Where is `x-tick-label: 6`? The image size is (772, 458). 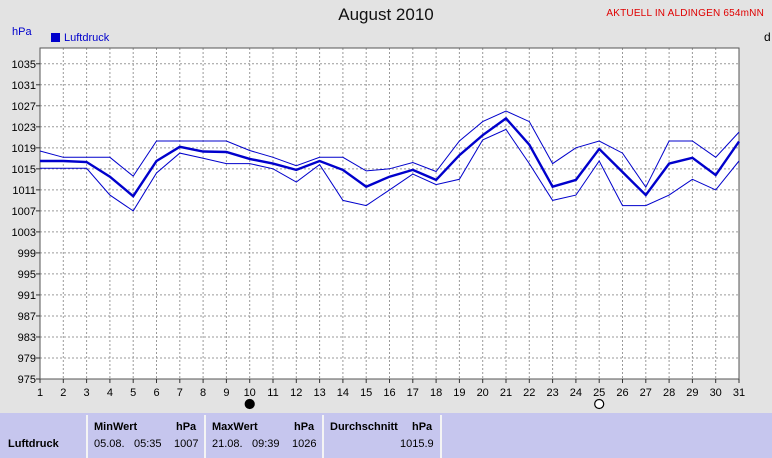
x-tick-label: 6 is located at coordinates (156, 393).